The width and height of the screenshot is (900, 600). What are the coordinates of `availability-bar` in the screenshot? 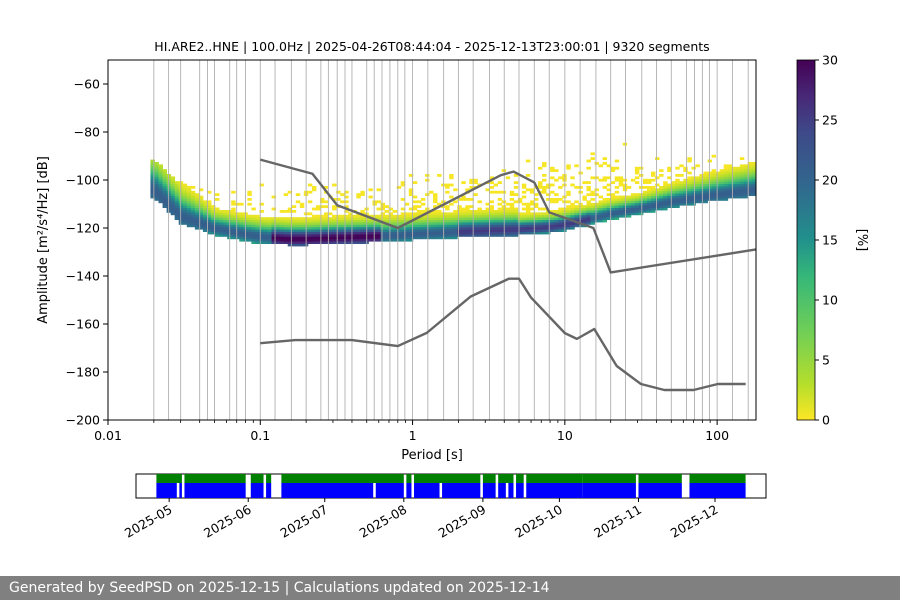 It's located at (609, 490).